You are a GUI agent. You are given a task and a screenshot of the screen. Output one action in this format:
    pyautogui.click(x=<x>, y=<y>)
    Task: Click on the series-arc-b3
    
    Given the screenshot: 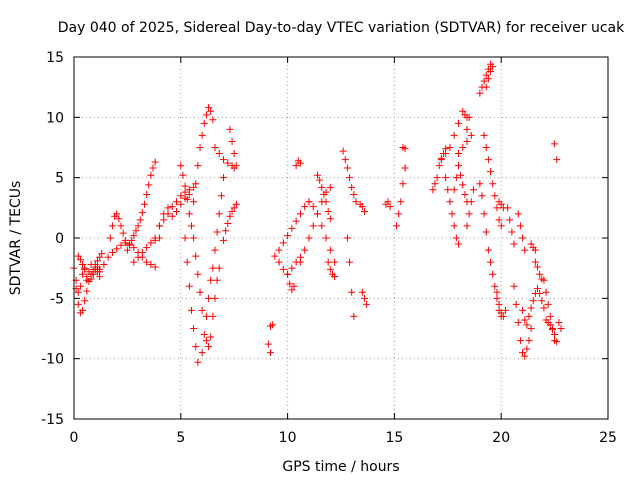 What is the action you would take?
    pyautogui.click(x=141, y=206)
    